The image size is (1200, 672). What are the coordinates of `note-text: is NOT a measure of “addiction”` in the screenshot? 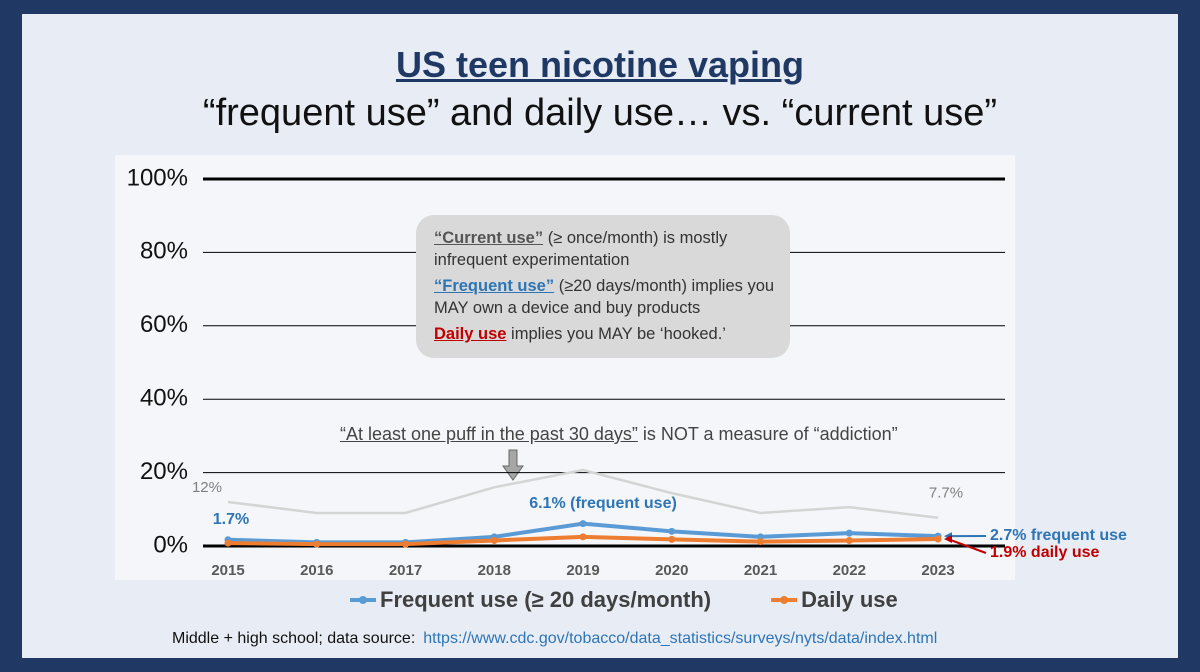 It's located at (767, 434).